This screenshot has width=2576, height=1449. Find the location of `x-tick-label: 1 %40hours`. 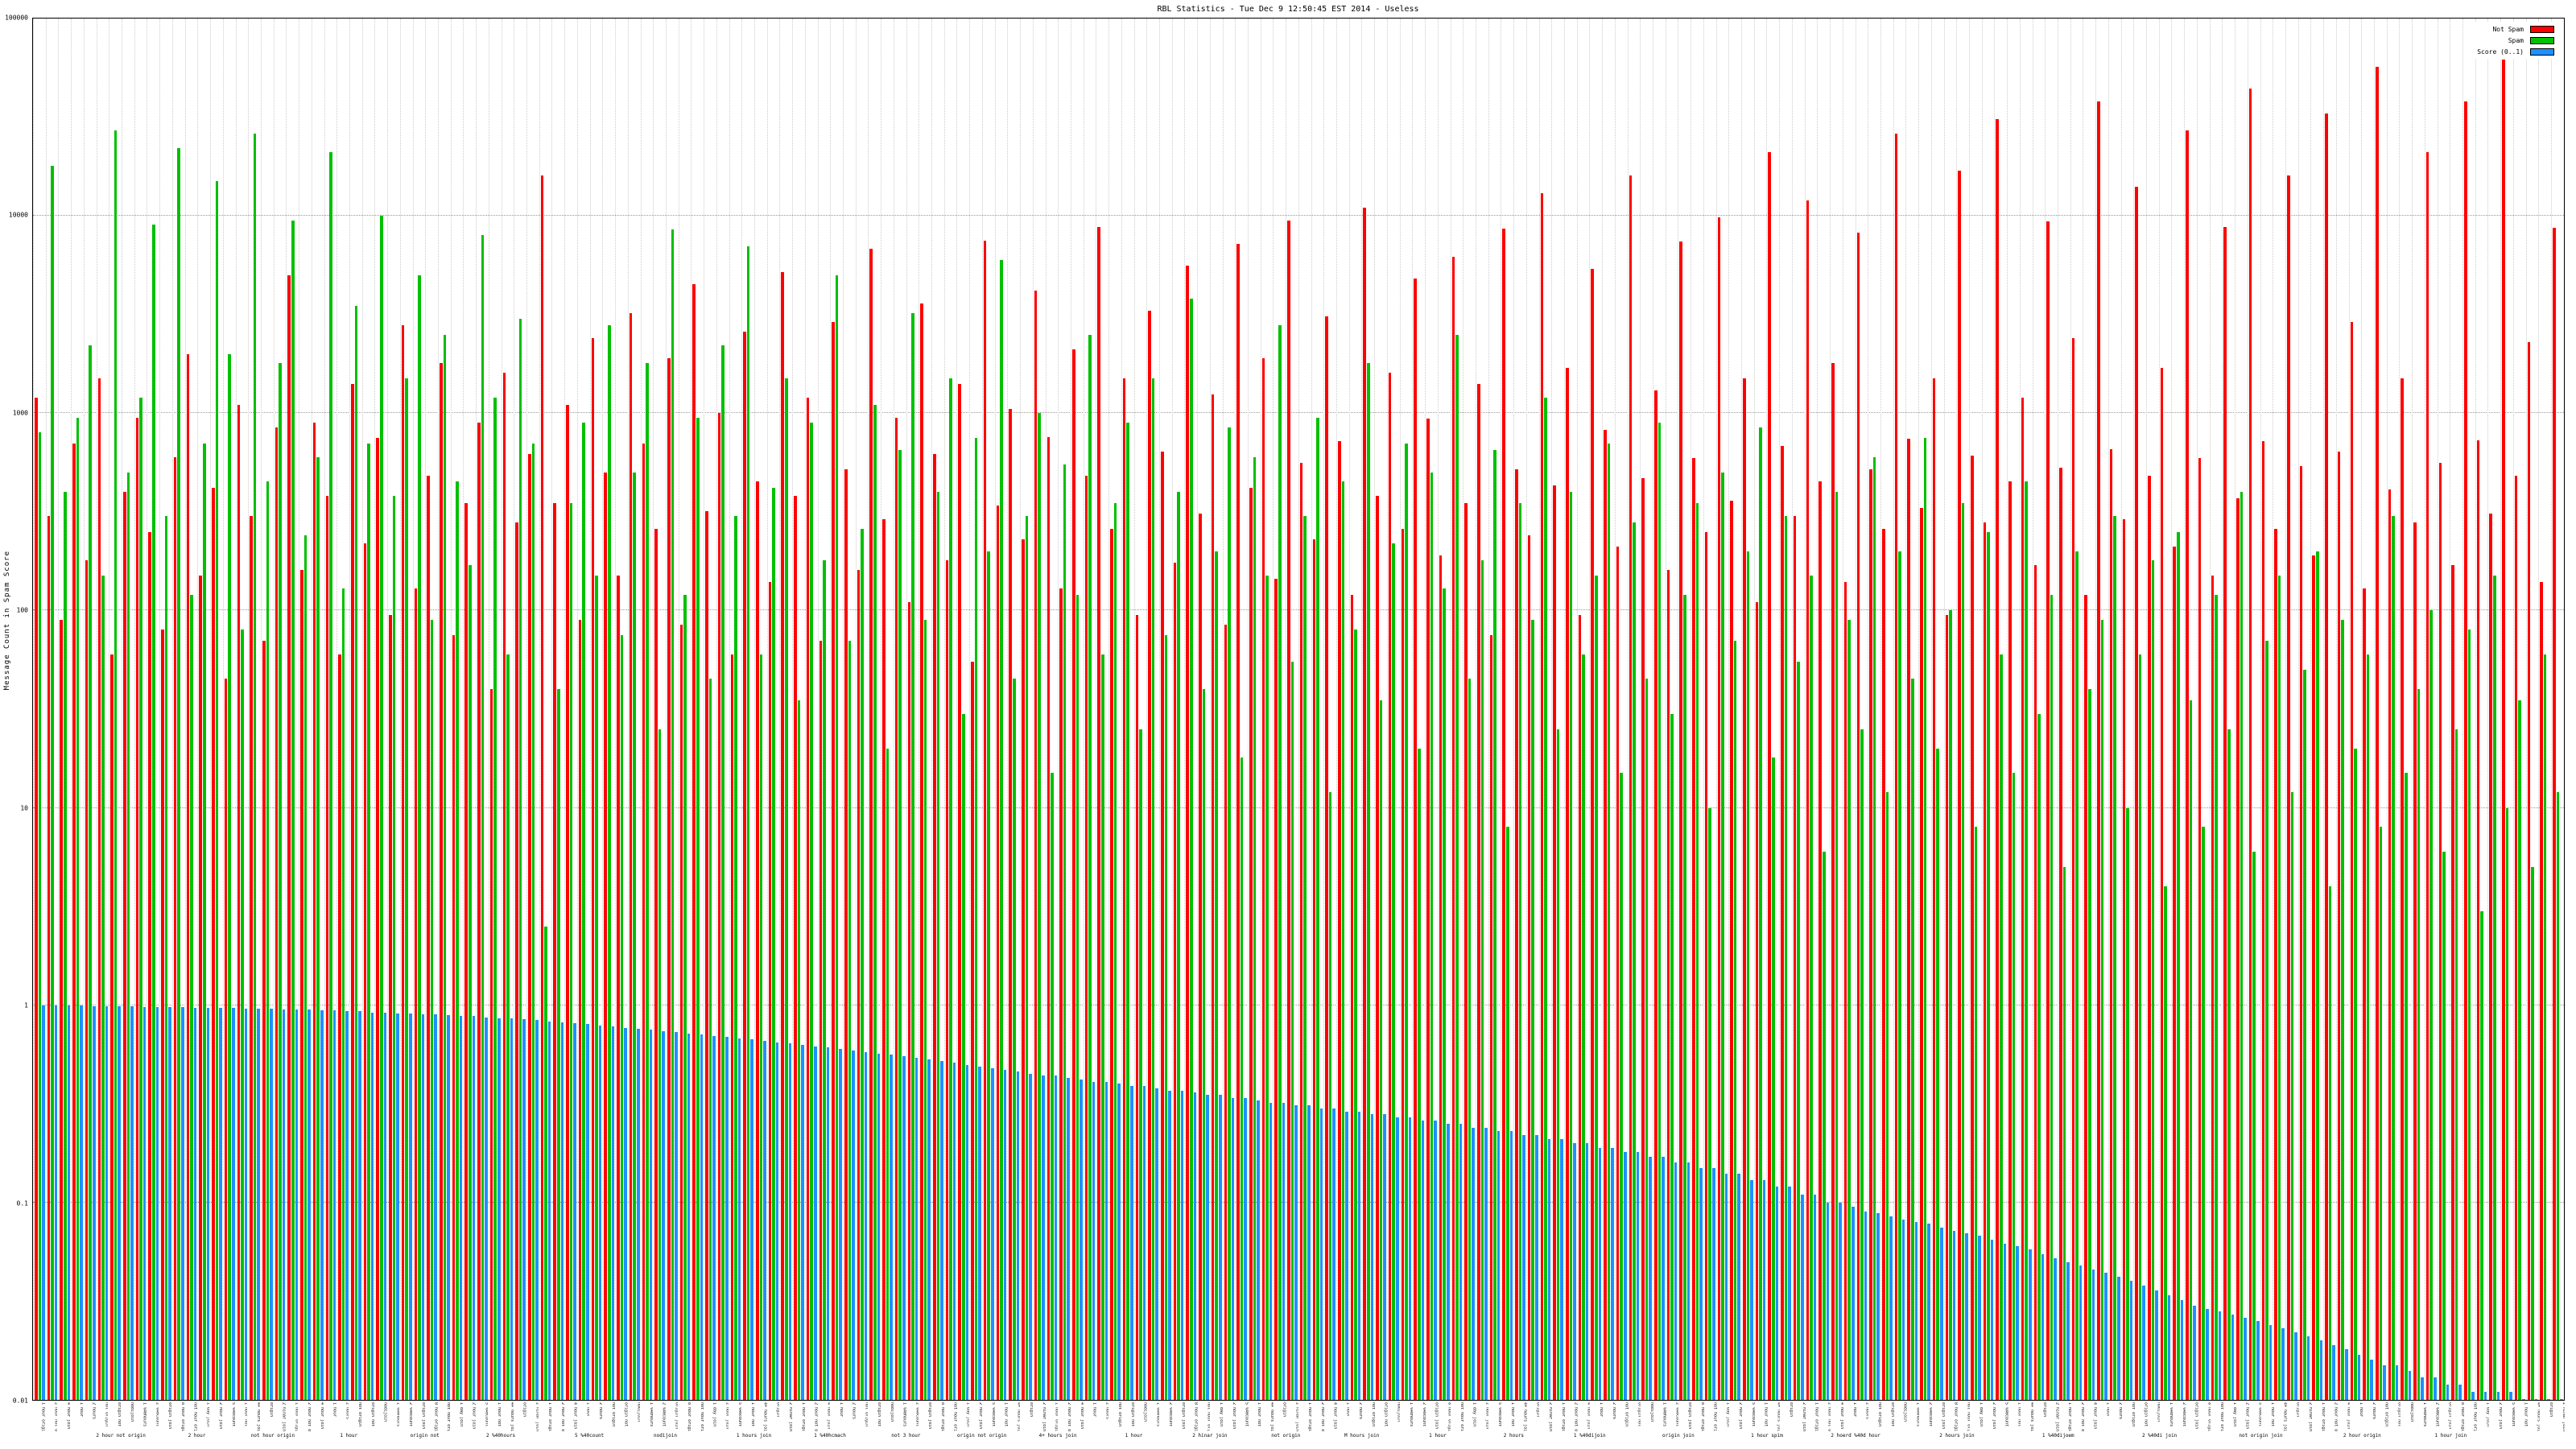

x-tick-label: 1 %40hours is located at coordinates (1917, 1414).